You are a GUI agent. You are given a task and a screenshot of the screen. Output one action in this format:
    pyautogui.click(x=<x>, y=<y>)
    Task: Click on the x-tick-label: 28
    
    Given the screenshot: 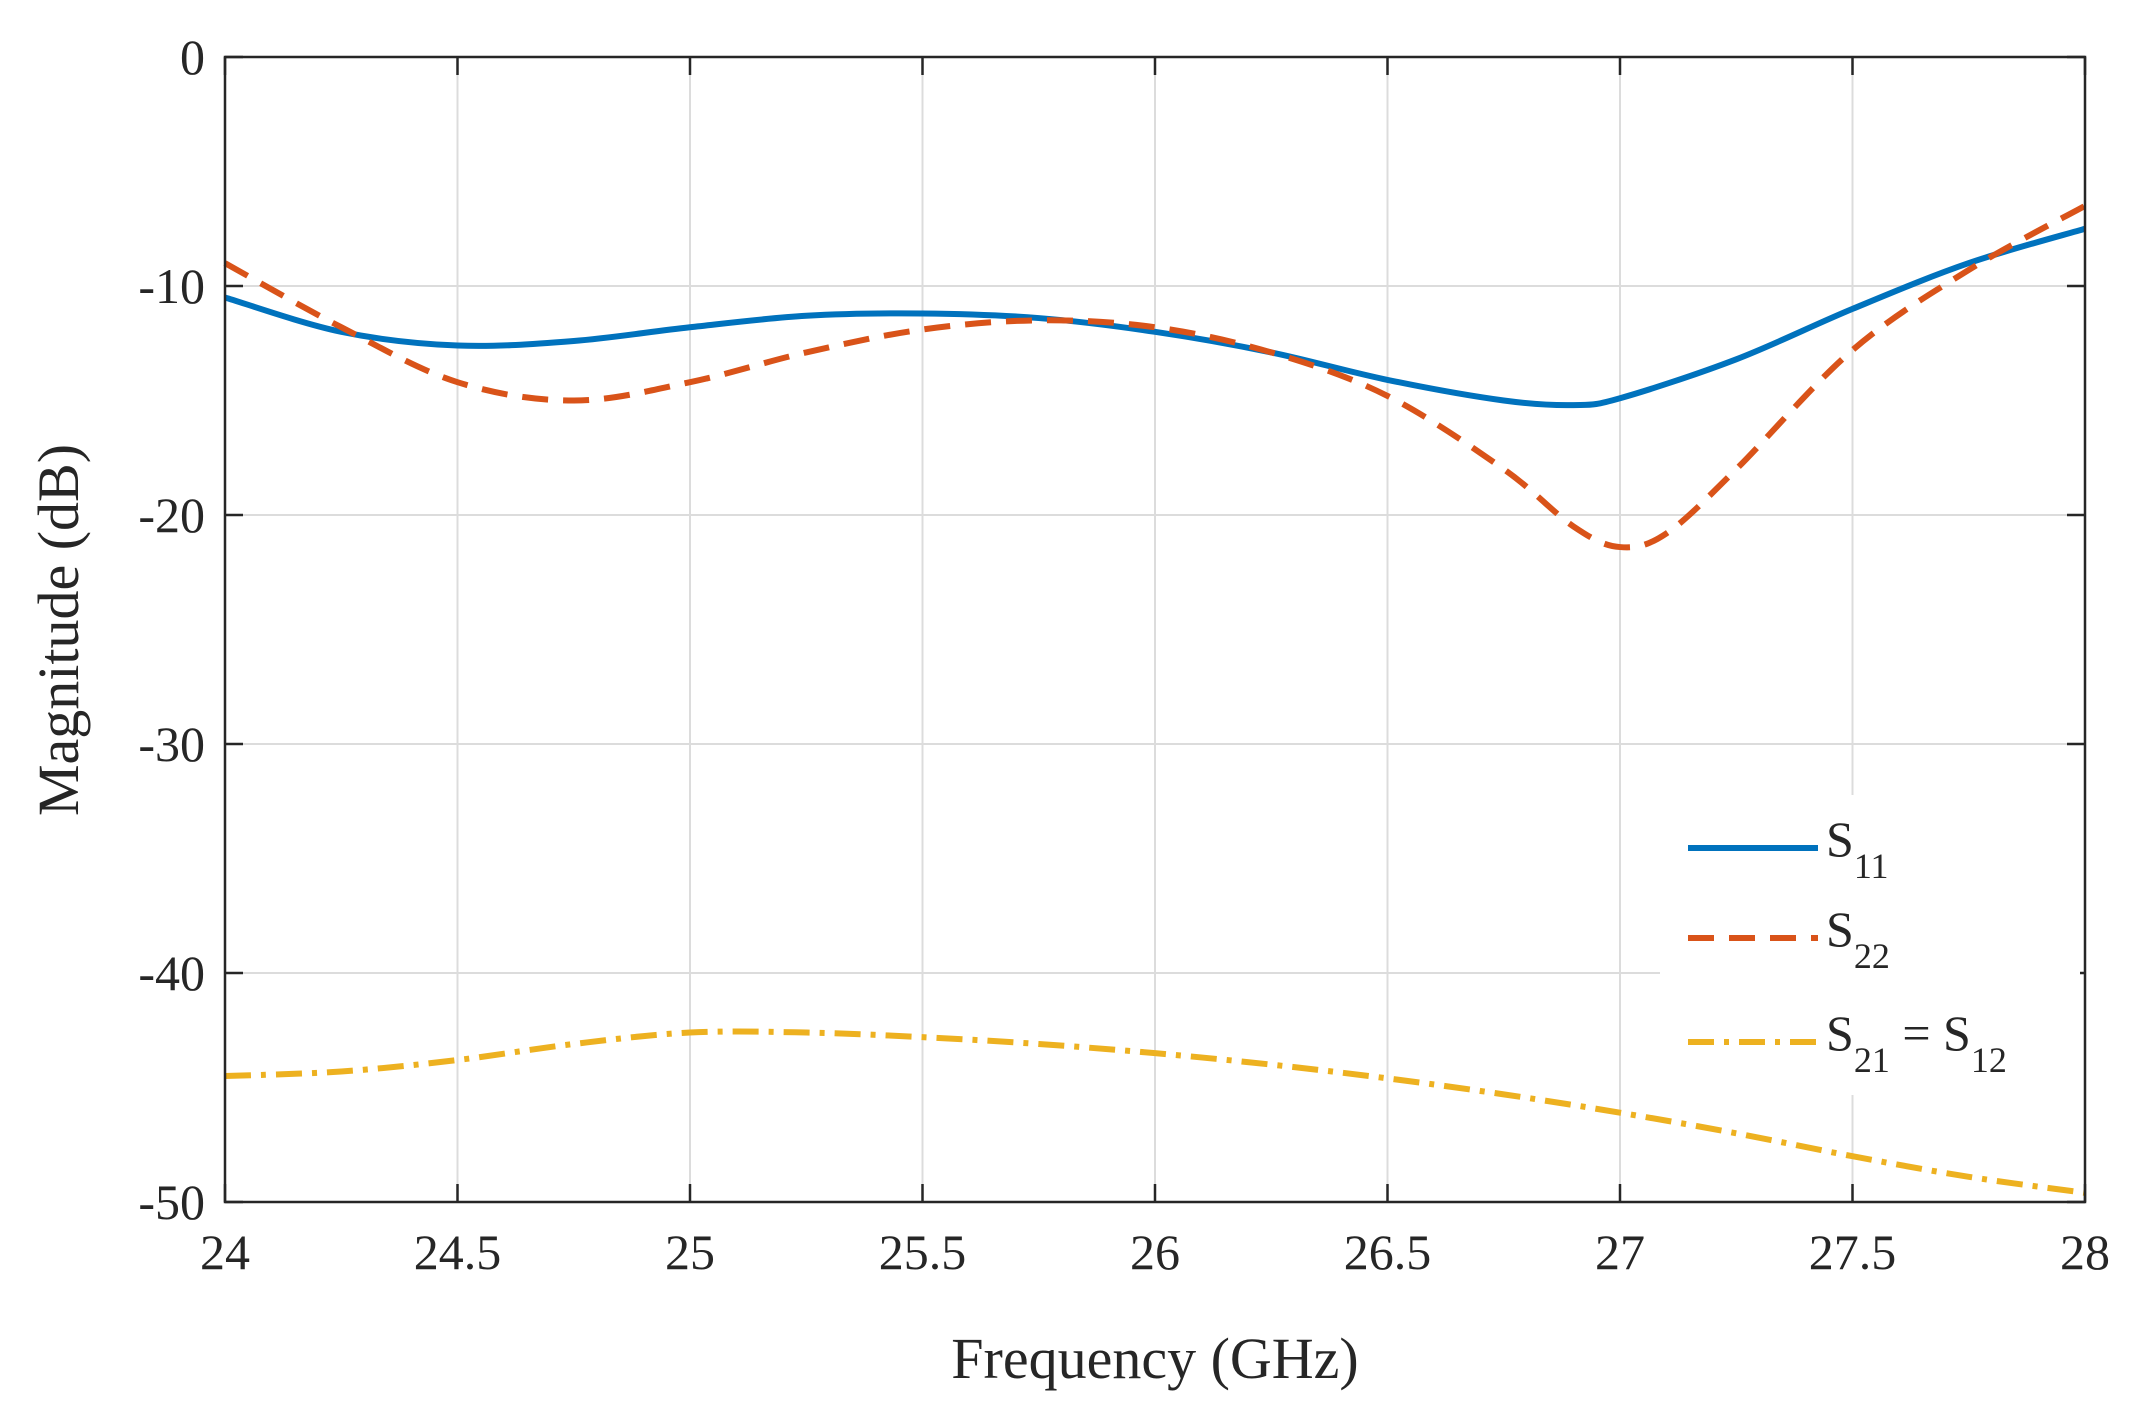 What is the action you would take?
    pyautogui.click(x=2085, y=1252)
    